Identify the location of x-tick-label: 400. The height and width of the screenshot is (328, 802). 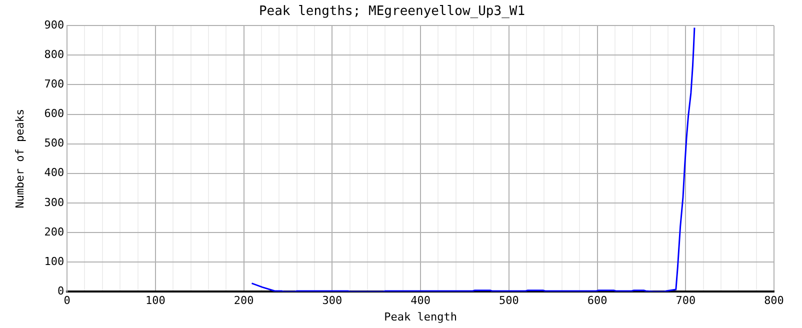
(420, 301).